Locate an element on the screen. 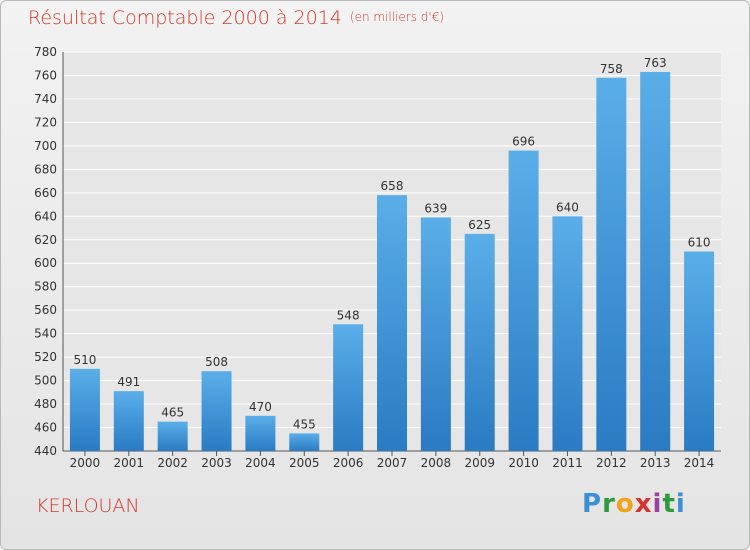  data-label: 508 is located at coordinates (216, 362).